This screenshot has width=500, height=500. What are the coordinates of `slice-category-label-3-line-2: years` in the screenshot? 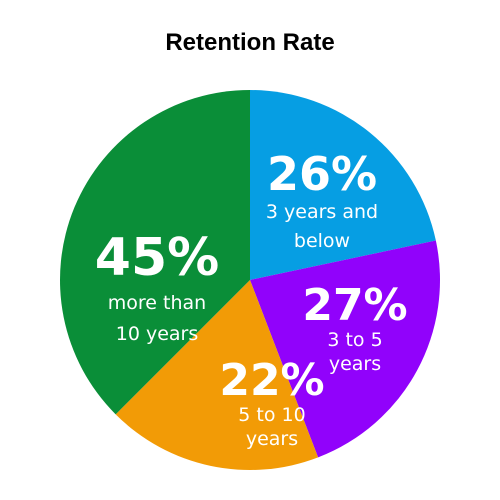 It's located at (272, 439).